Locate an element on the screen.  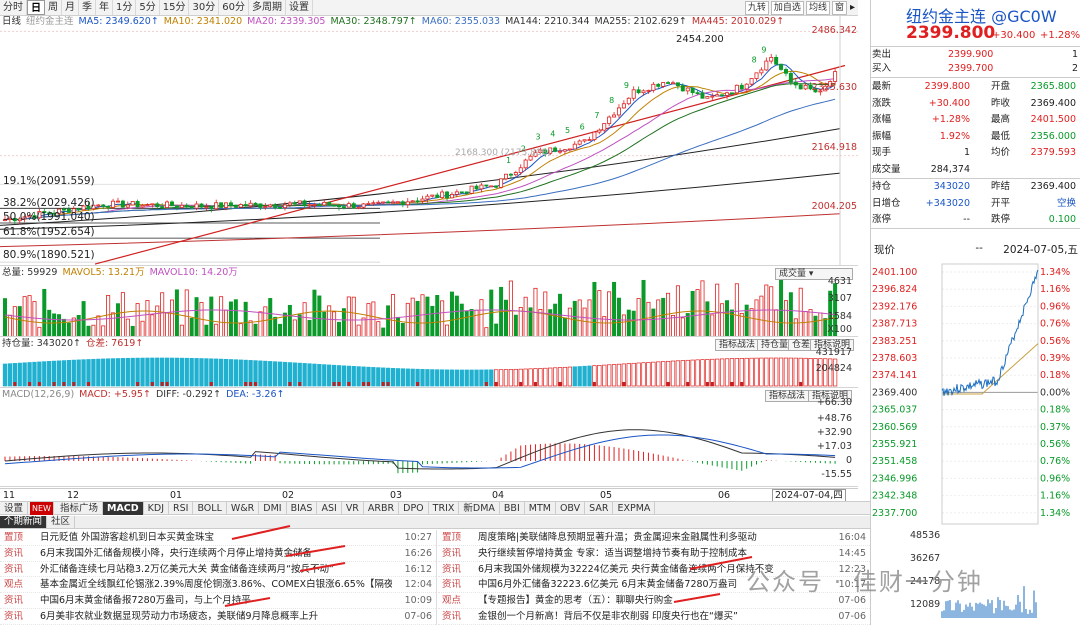
period-tab: 周 is located at coordinates (53, 7).